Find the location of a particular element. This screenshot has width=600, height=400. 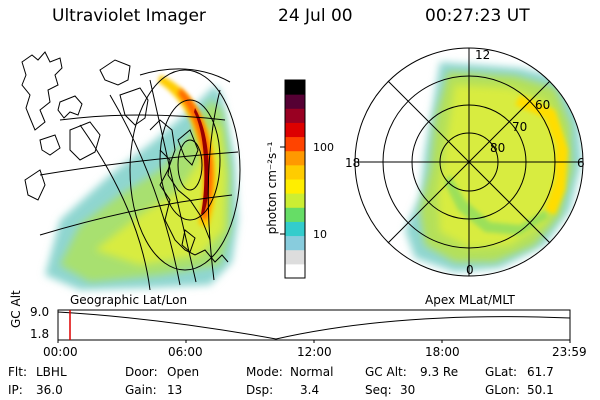

timeline-frame is located at coordinates (314, 325).